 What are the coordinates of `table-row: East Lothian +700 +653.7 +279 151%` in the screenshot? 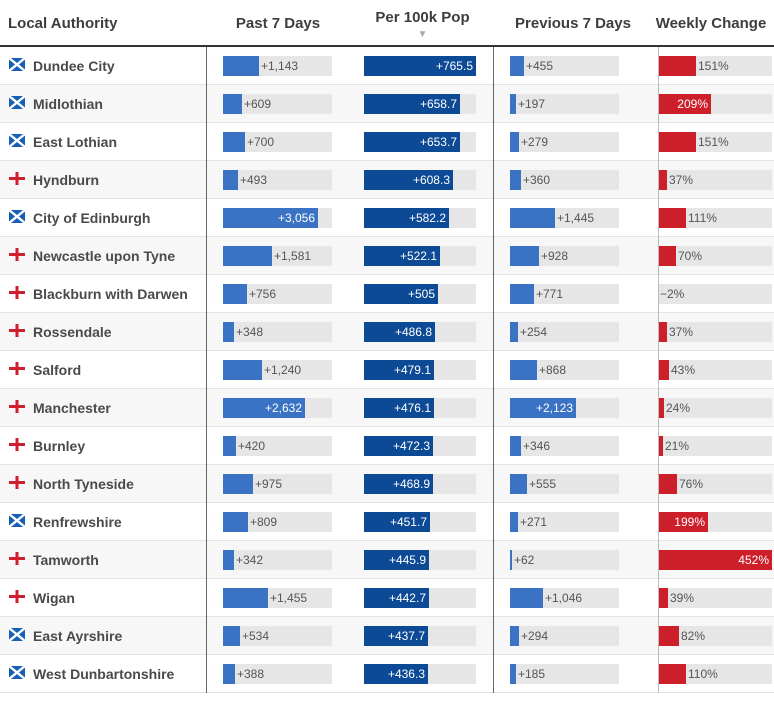 It's located at (387, 142).